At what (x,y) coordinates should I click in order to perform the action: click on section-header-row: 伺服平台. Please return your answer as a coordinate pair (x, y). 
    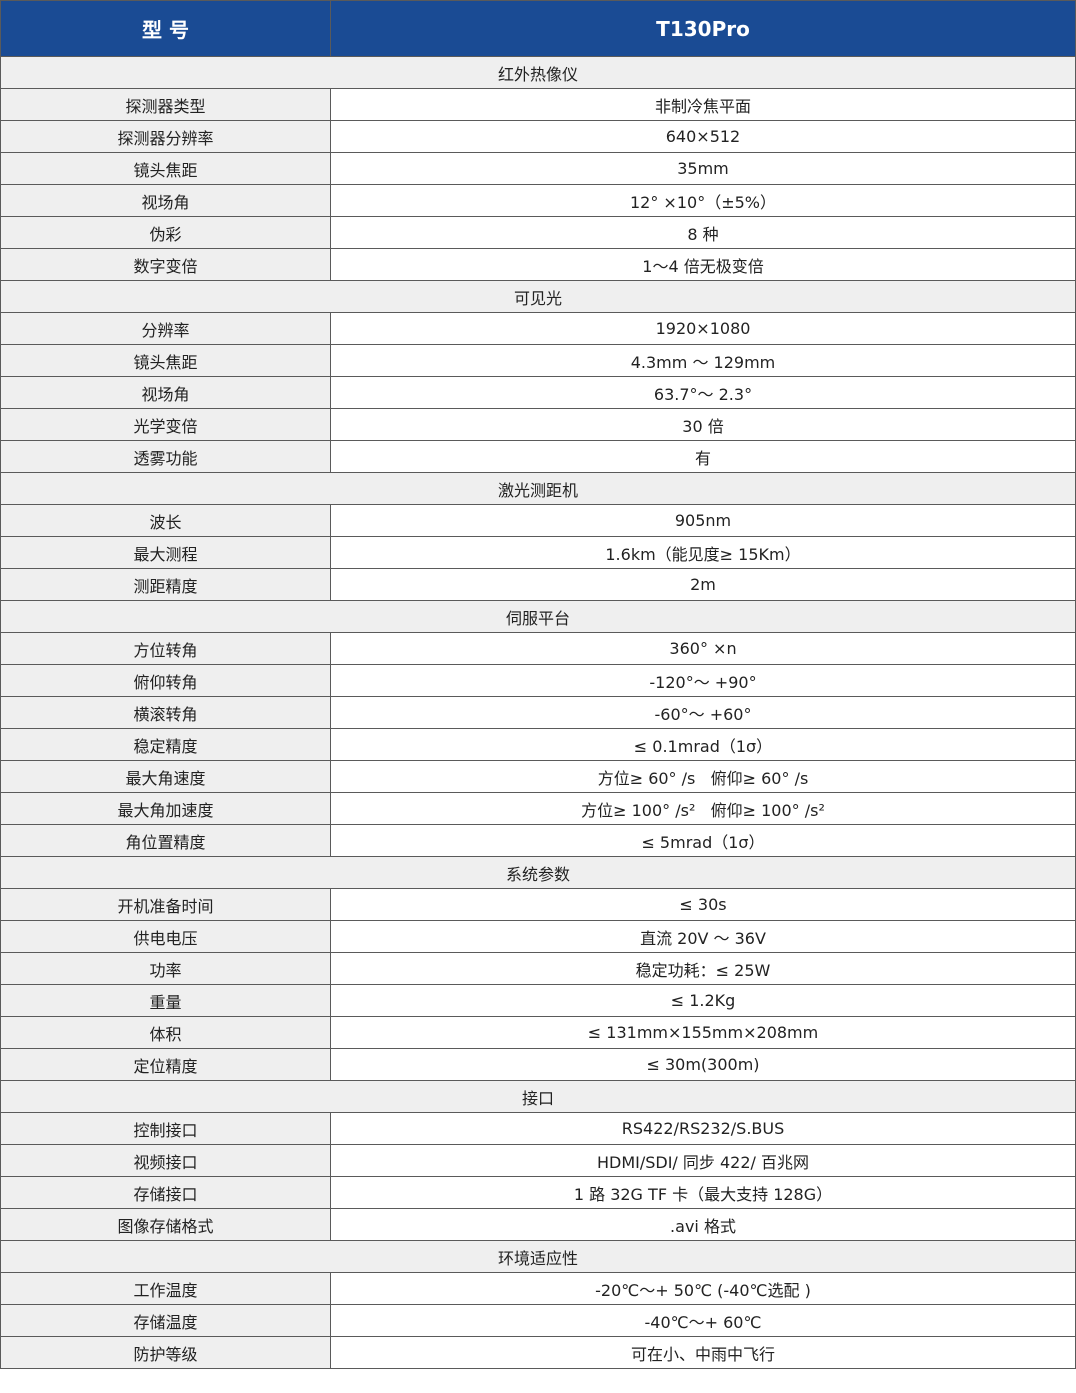
    Looking at the image, I should click on (538, 616).